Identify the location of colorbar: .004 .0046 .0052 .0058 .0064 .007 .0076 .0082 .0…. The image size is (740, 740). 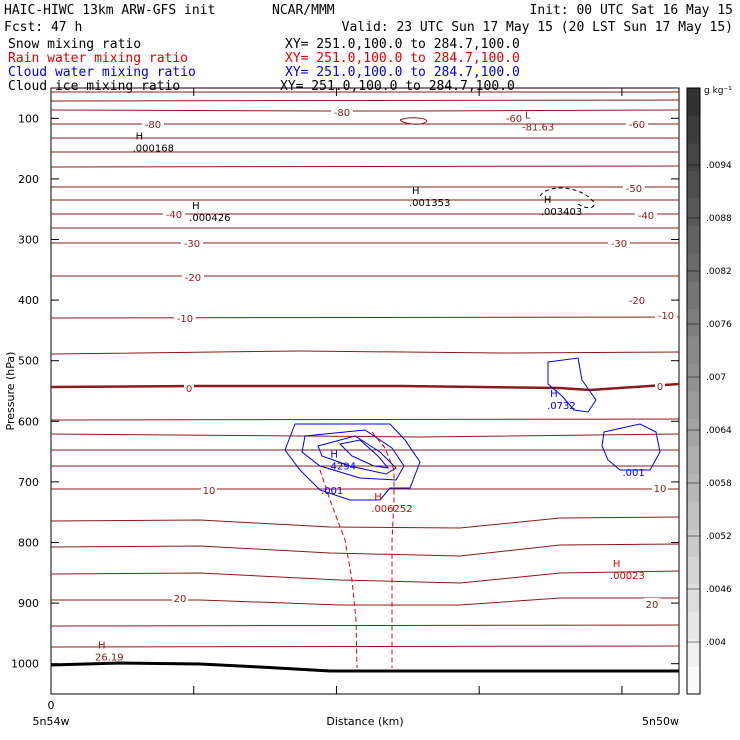
(709, 391).